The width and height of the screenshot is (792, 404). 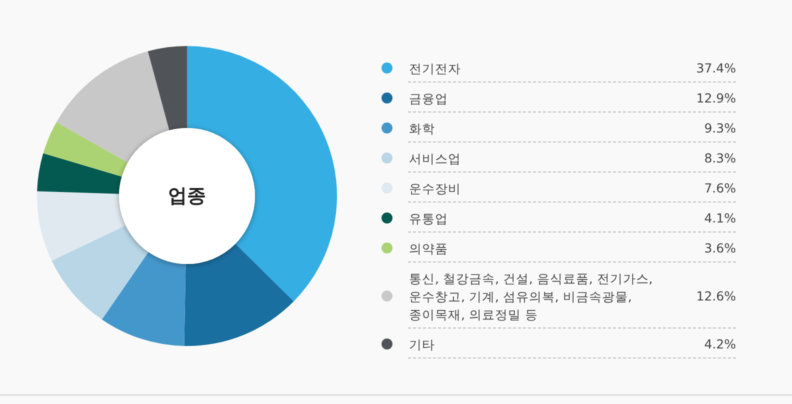 I want to click on legend-label: 통신, 철강금속, 건설, 음식료품, 전기가스, 운수창고, 기계, 섬유의복, 비금속광물, 종이목재, 의료정밀 등, so click(x=531, y=296).